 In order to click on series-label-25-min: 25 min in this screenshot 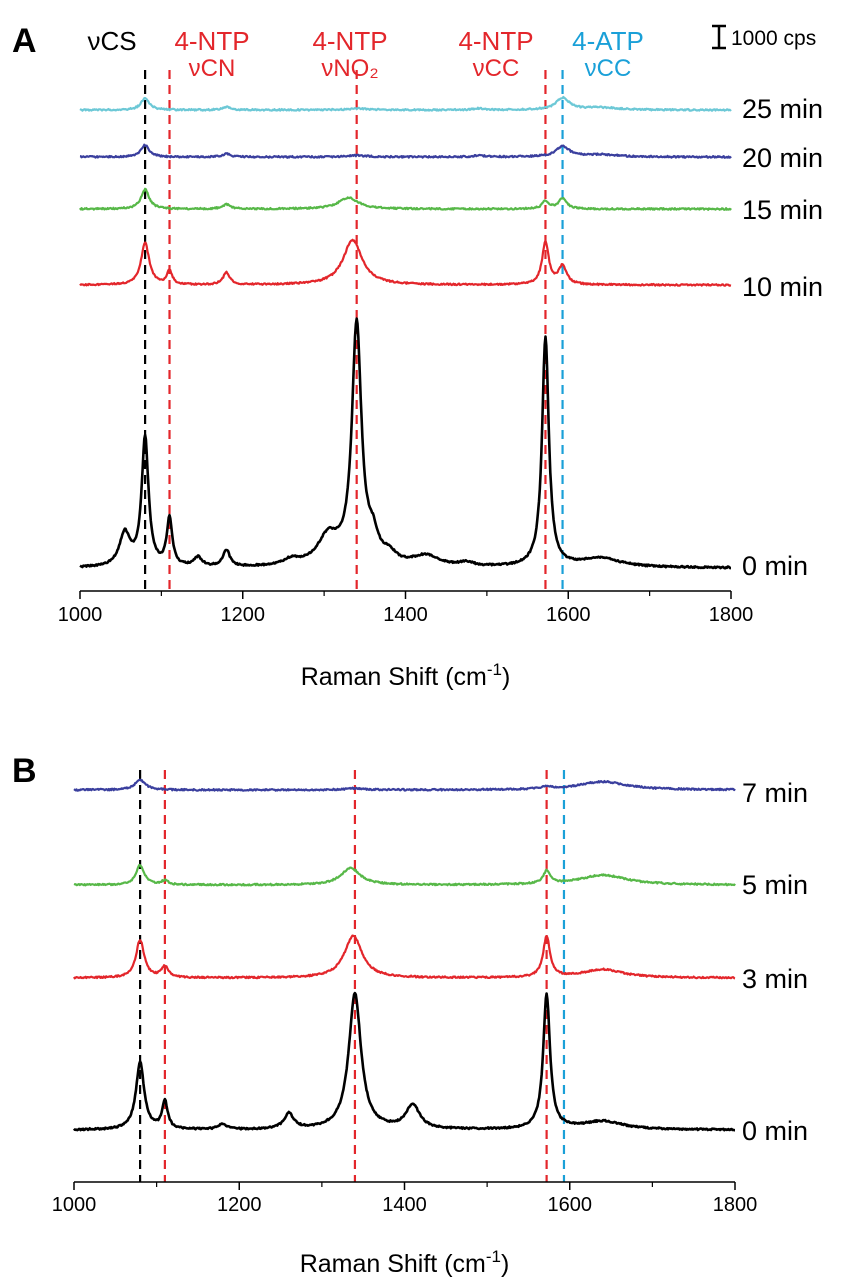, I will do `click(782, 109)`.